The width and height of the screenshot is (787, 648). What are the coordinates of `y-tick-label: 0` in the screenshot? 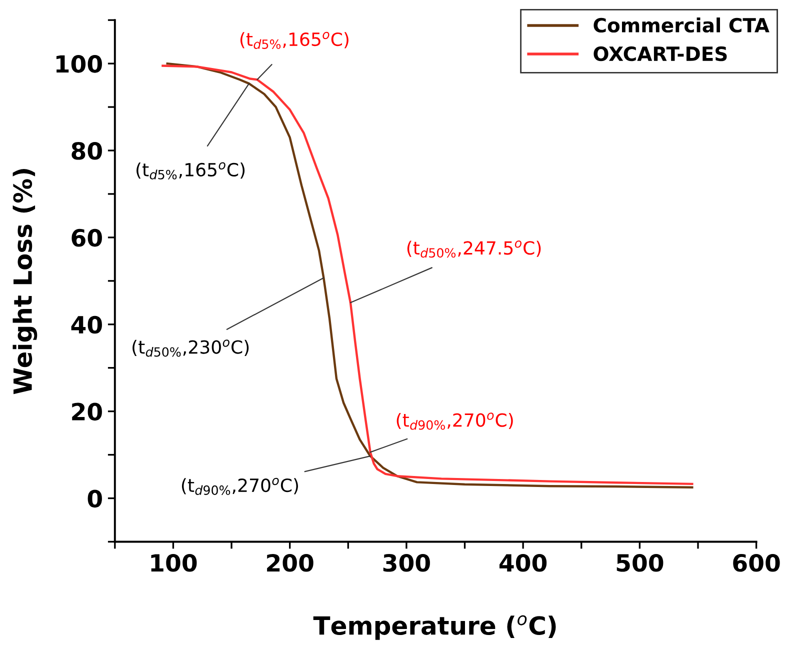 It's located at (95, 499).